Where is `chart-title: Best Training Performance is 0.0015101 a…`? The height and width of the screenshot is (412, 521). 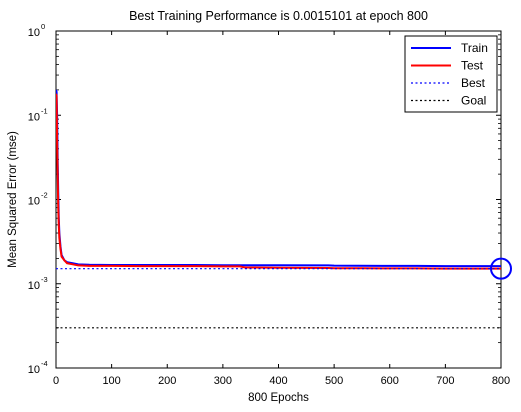
chart-title: Best Training Performance is 0.0015101 a… is located at coordinates (278, 16).